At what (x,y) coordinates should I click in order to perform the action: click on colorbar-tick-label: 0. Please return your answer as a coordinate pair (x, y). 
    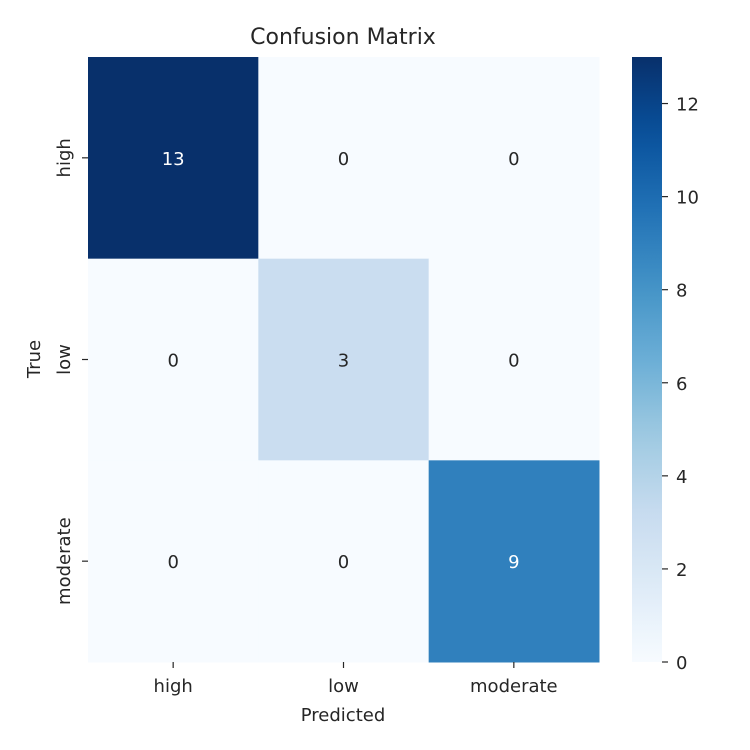
    Looking at the image, I should click on (681, 663).